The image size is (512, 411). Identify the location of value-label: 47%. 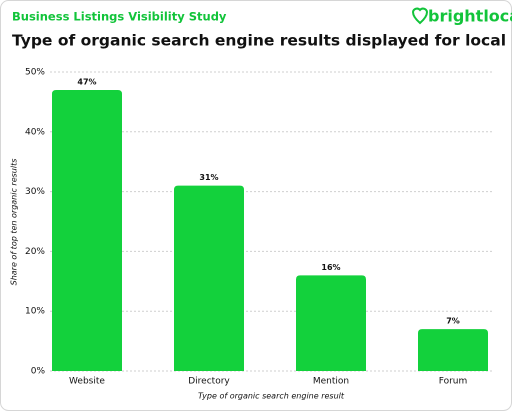
(86, 81).